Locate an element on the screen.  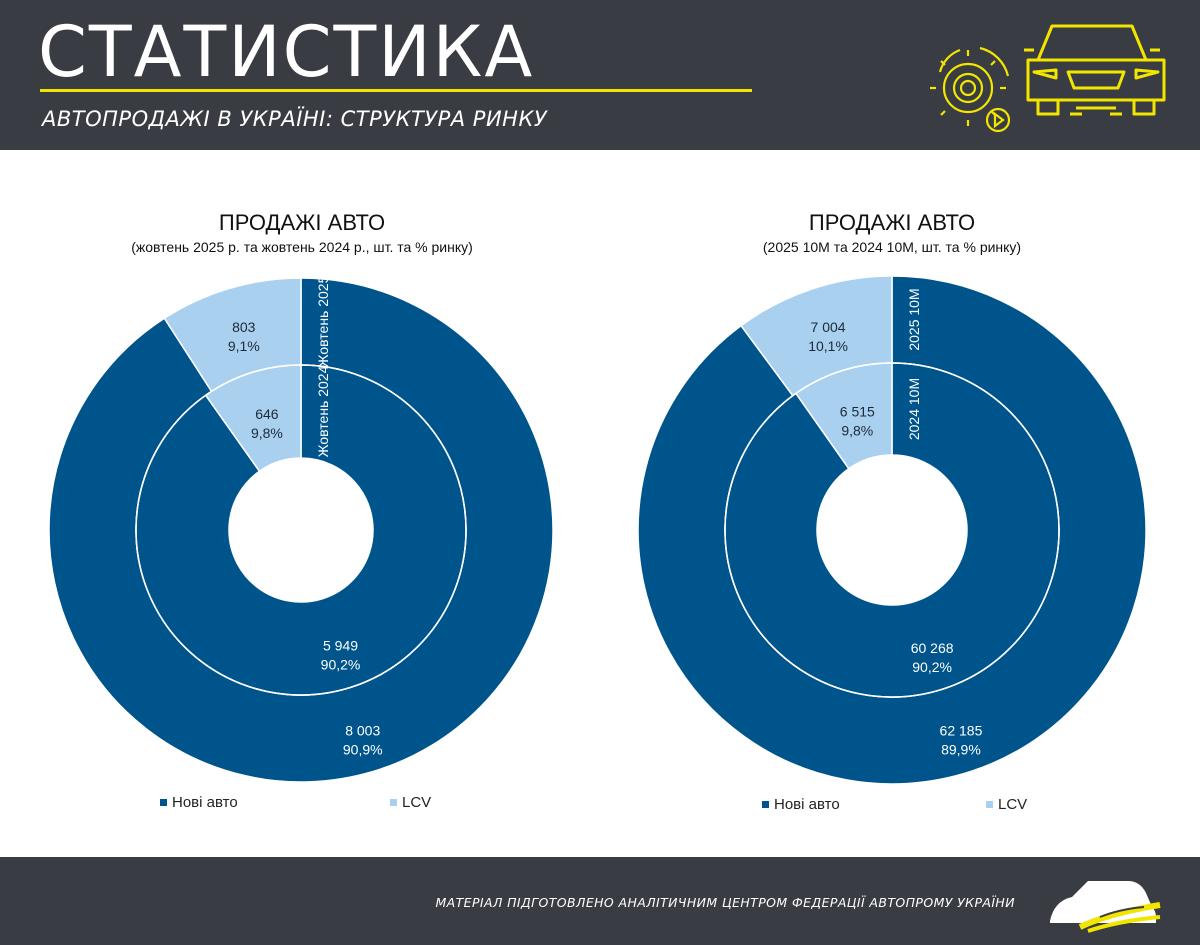
car-front-icon is located at coordinates (1095, 70).